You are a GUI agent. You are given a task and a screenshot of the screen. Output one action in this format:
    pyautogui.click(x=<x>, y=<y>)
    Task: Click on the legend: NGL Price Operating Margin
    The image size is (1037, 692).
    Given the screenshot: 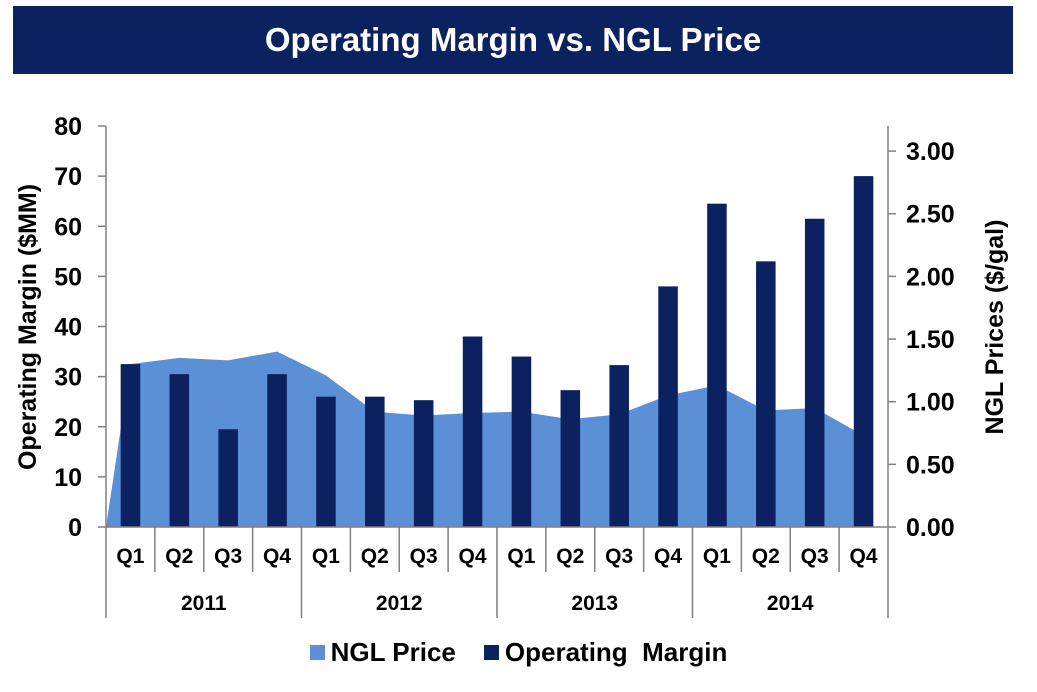 What is the action you would take?
    pyautogui.click(x=518, y=652)
    